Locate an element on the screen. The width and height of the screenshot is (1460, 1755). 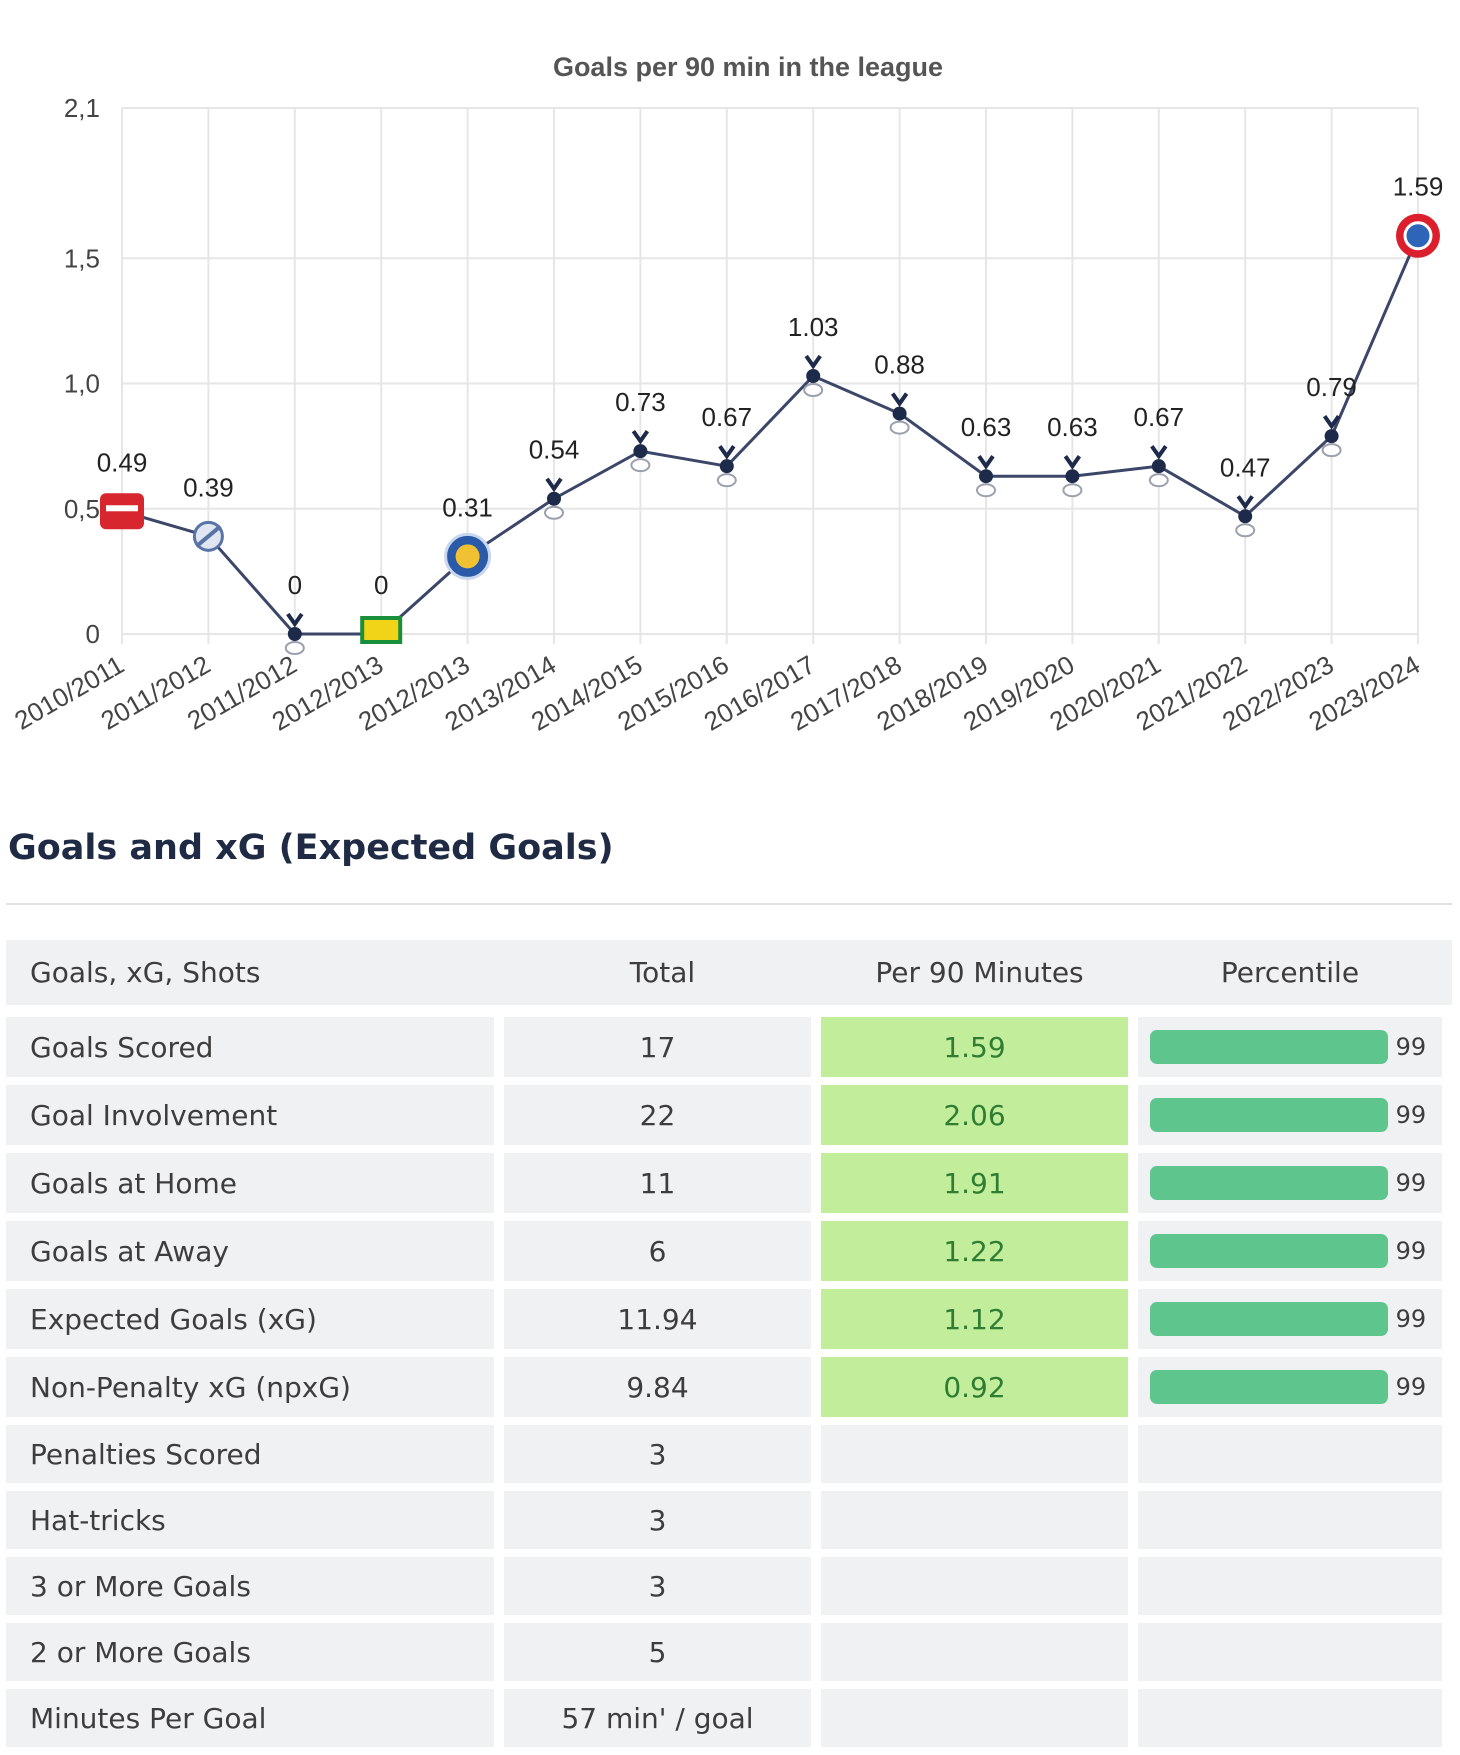
data-label: 0.88 is located at coordinates (899, 365).